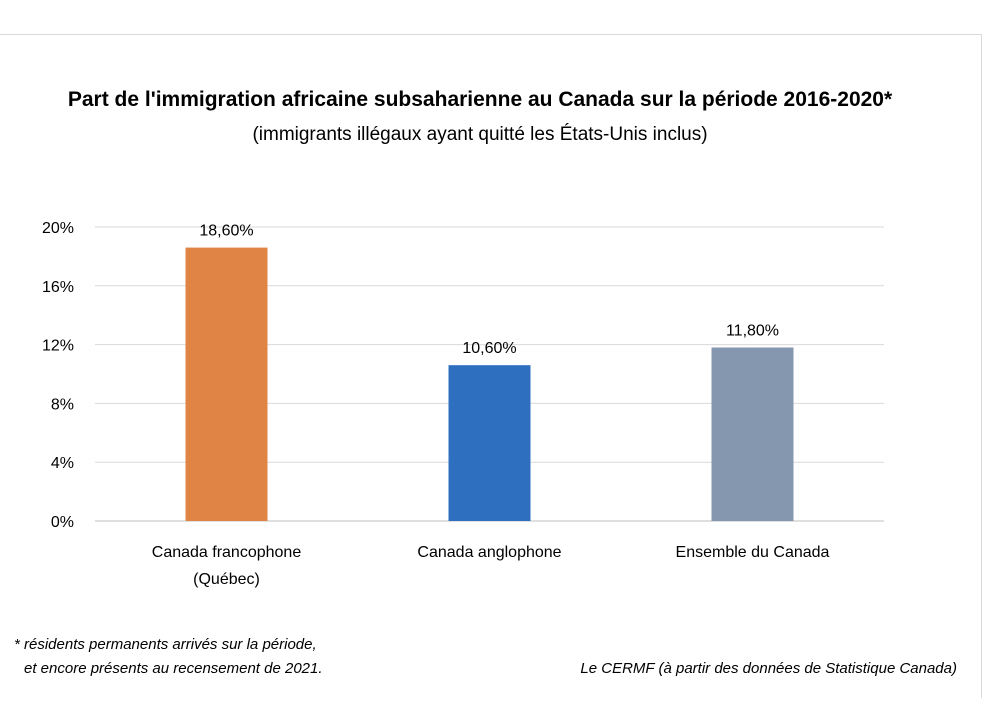 This screenshot has height=709, width=989. What do you see at coordinates (489, 348) in the screenshot?
I see `data-label: 10,60%` at bounding box center [489, 348].